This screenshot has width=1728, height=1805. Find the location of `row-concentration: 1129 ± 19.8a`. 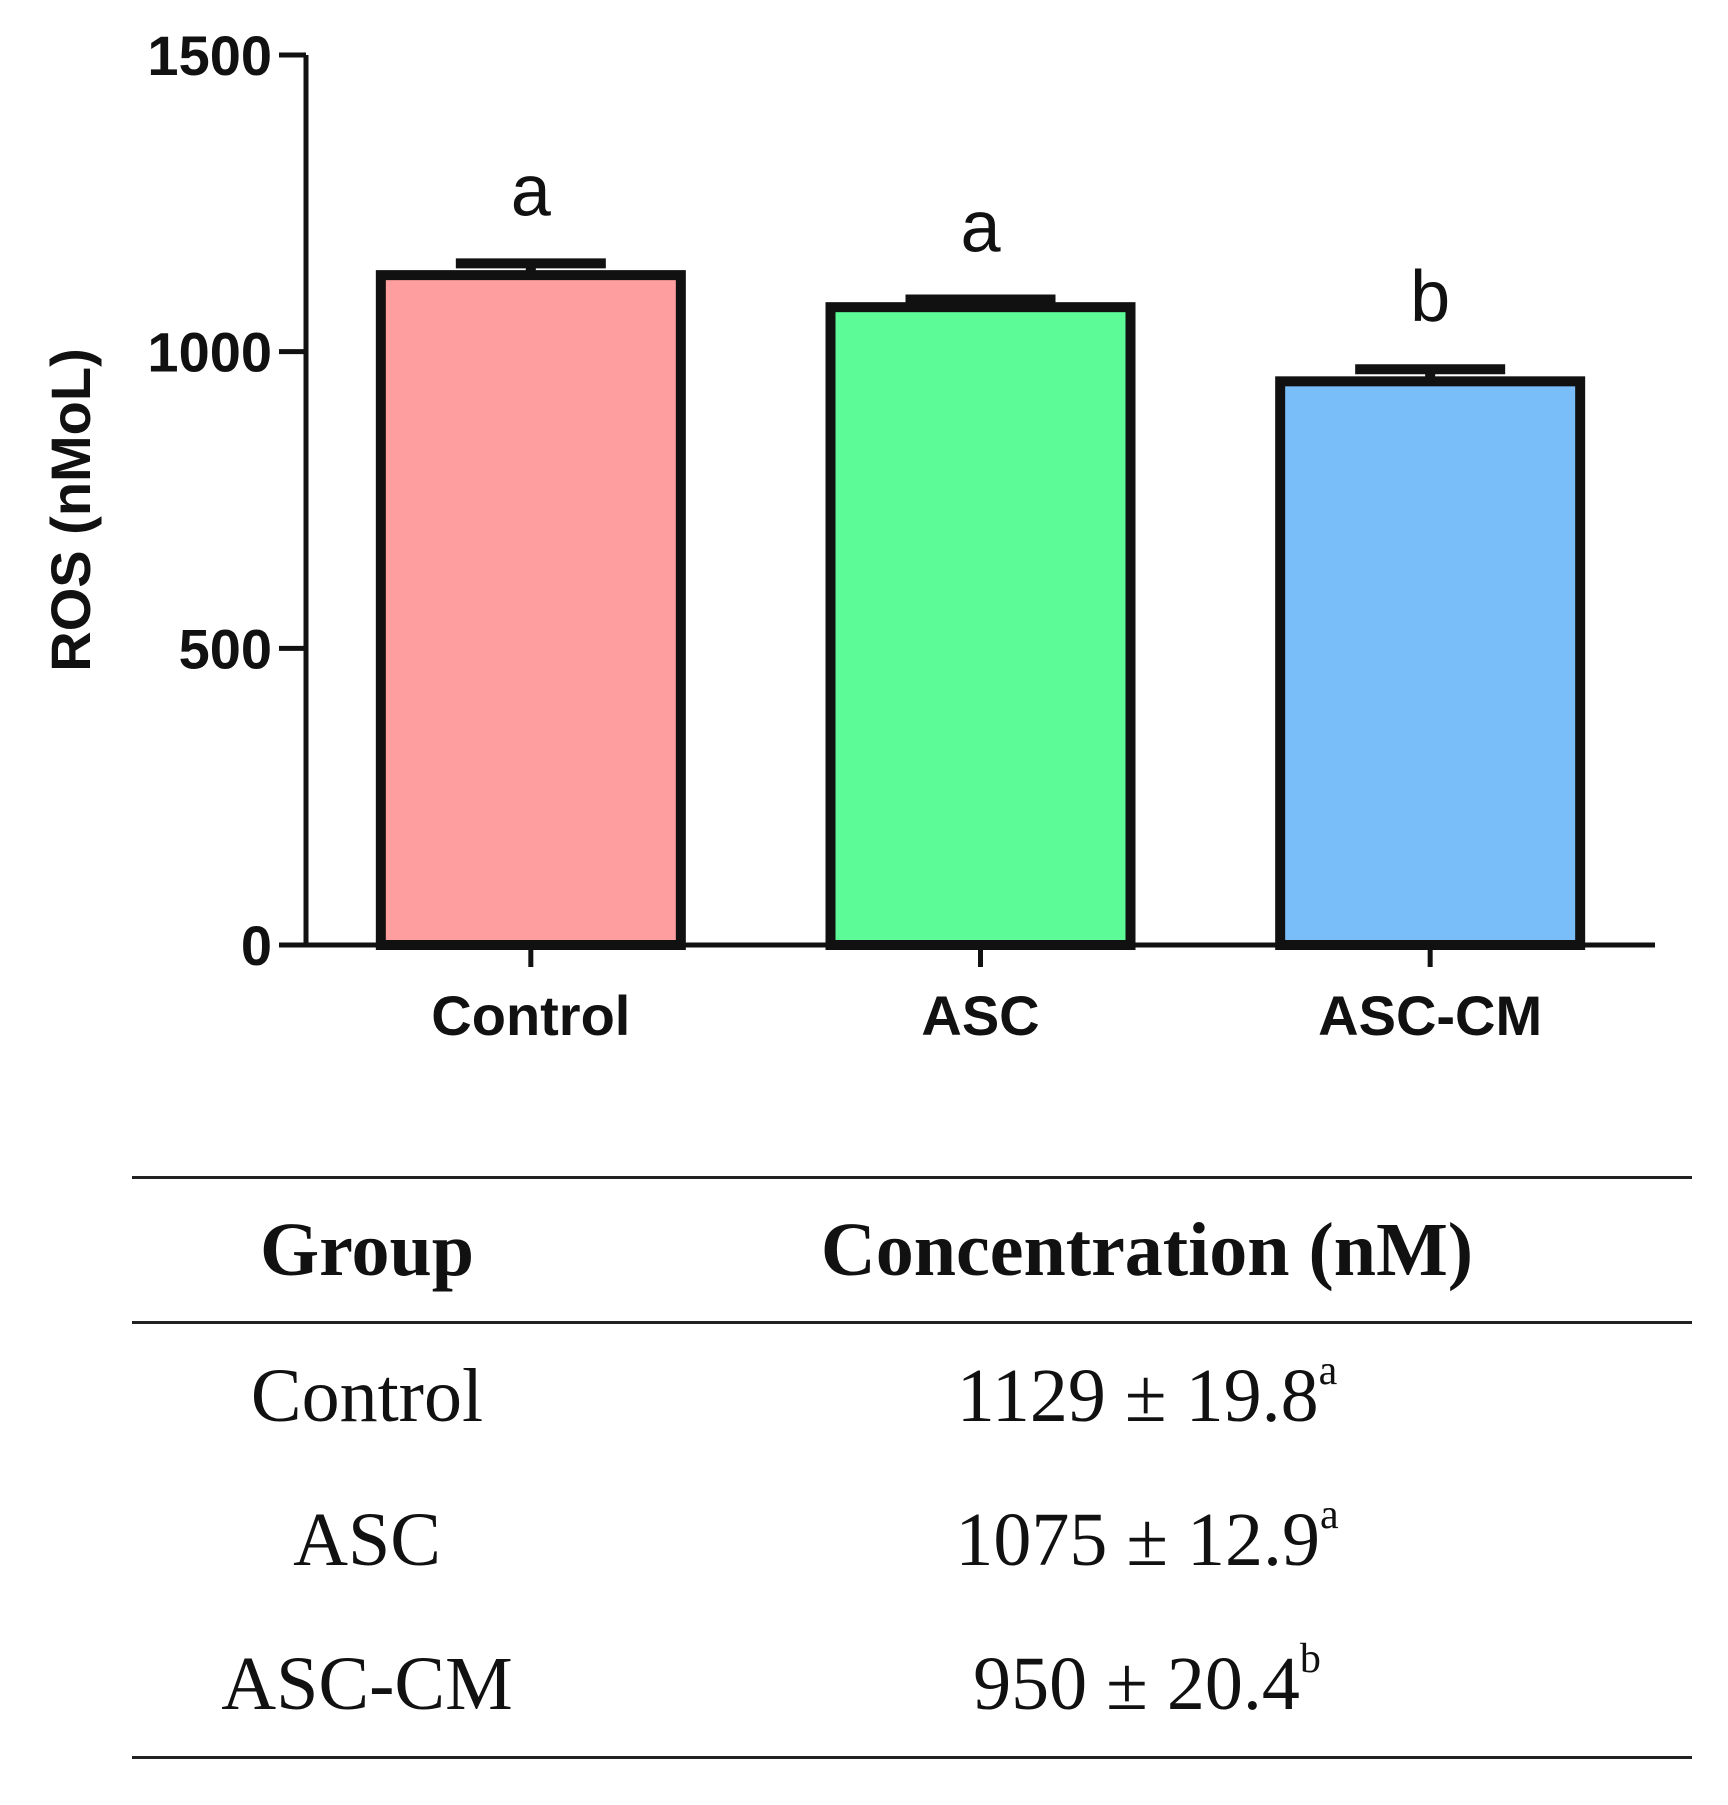

row-concentration: 1129 ± 19.8a is located at coordinates (1147, 1396).